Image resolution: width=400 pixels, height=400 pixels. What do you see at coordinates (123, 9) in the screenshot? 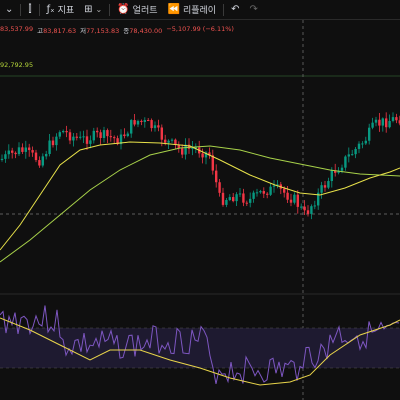
I see `alarm-clock-icon: ⏰` at bounding box center [123, 9].